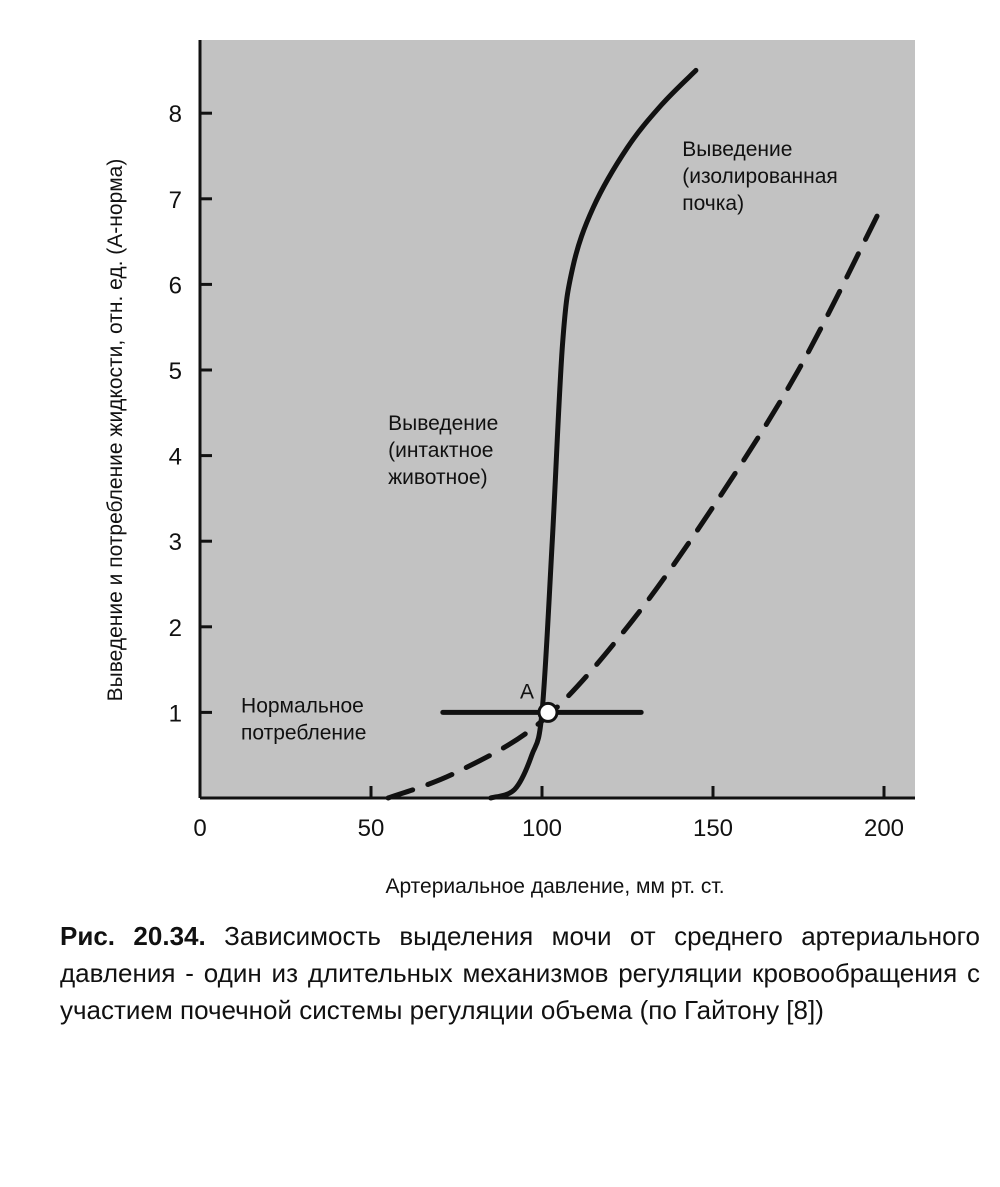 The height and width of the screenshot is (1187, 1000). What do you see at coordinates (884, 828) in the screenshot?
I see `x-tick-label: 200` at bounding box center [884, 828].